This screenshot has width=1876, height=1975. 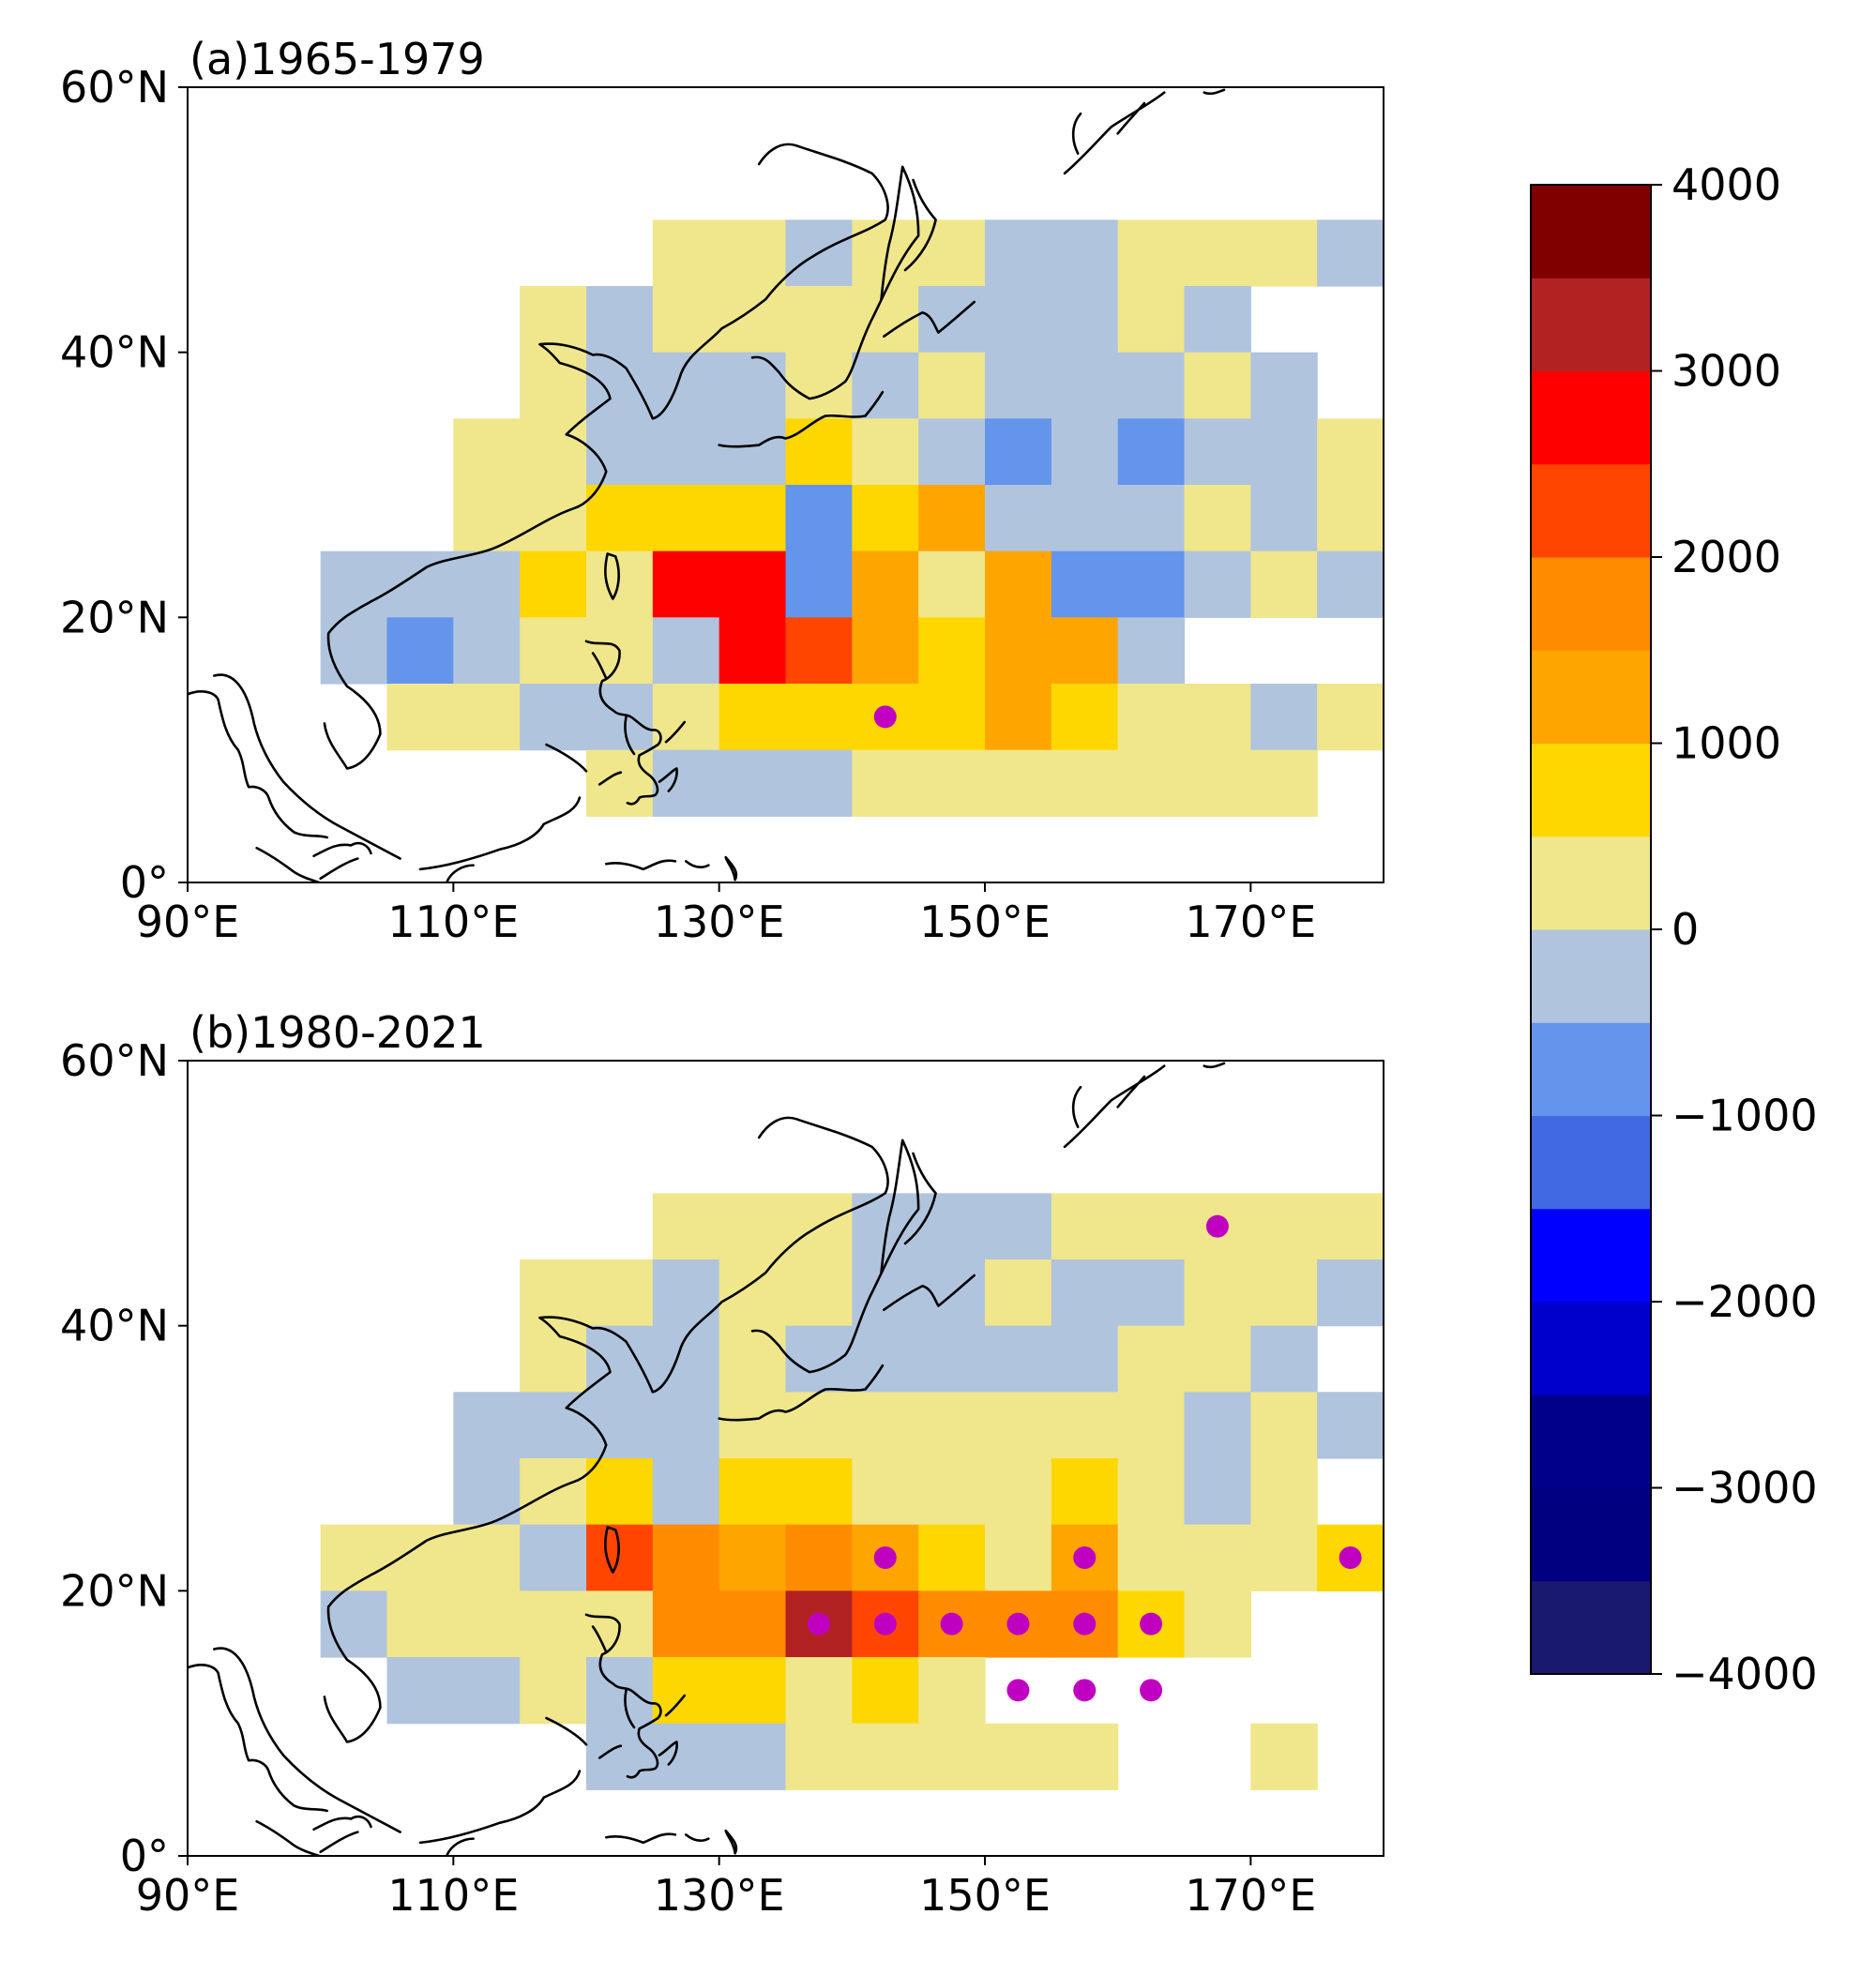 What do you see at coordinates (453, 922) in the screenshot?
I see `x-tick-label: 110°E` at bounding box center [453, 922].